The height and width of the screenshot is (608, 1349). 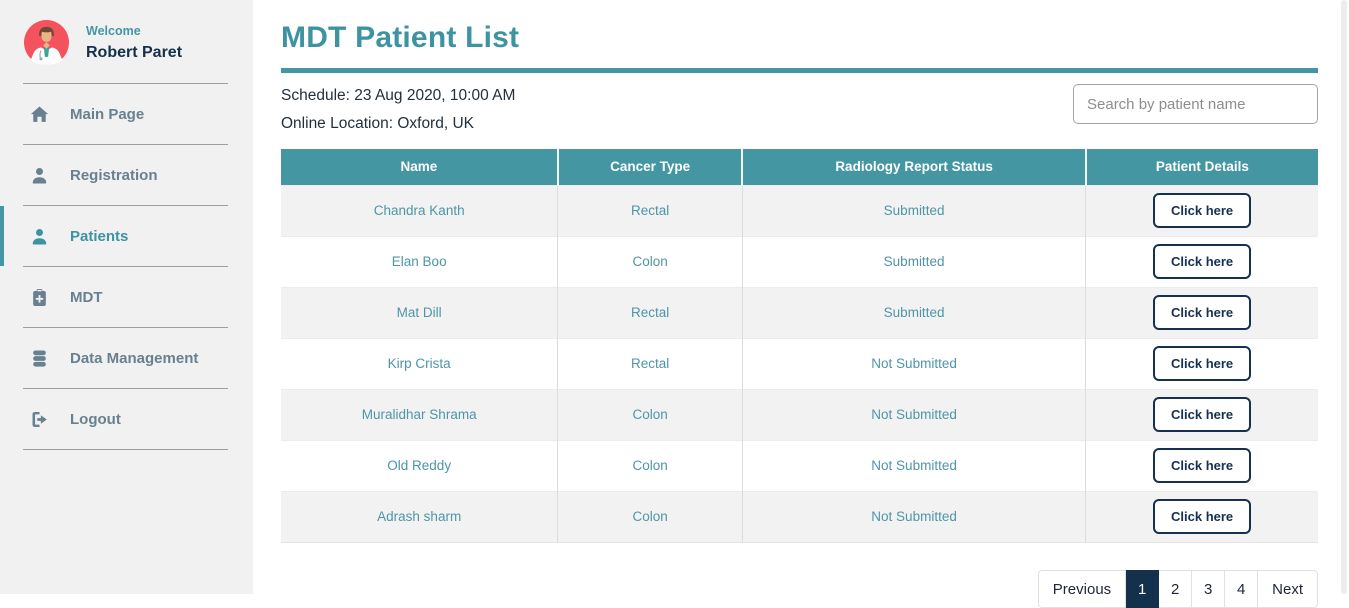 What do you see at coordinates (134, 358) in the screenshot?
I see `sidebar-item-label: Data Management` at bounding box center [134, 358].